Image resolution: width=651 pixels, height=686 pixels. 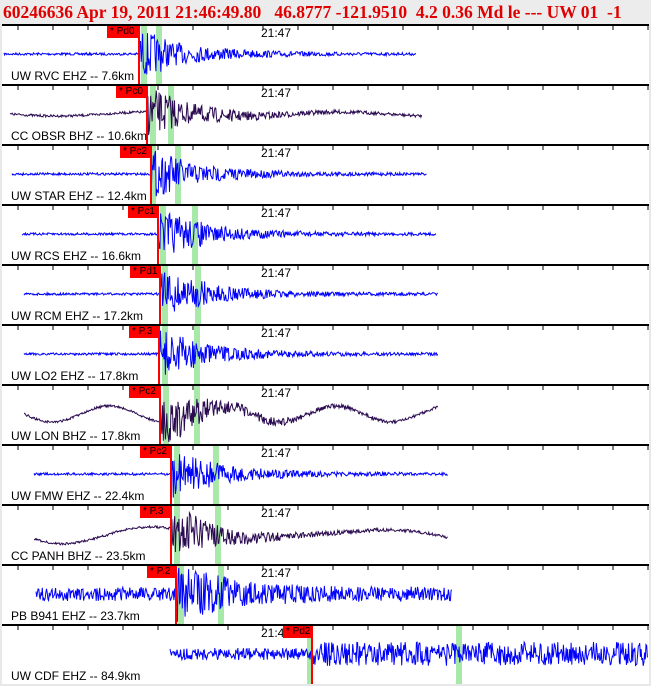 I want to click on station-label: CC OBSR BHZ -- 10.6km, so click(x=79, y=136).